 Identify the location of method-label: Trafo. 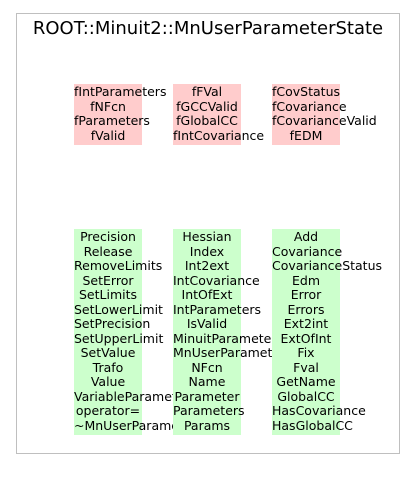
(108, 367).